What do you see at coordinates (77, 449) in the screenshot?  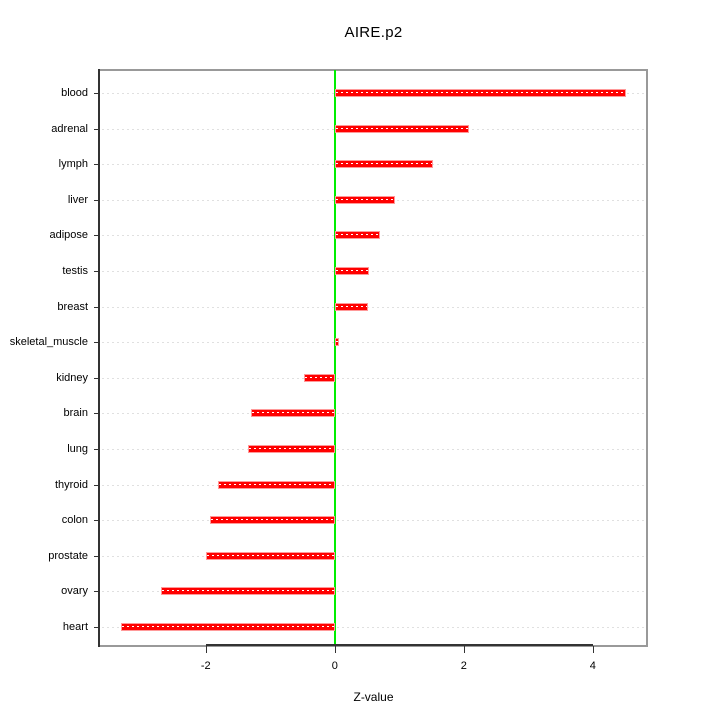 I see `category-label: lung` at bounding box center [77, 449].